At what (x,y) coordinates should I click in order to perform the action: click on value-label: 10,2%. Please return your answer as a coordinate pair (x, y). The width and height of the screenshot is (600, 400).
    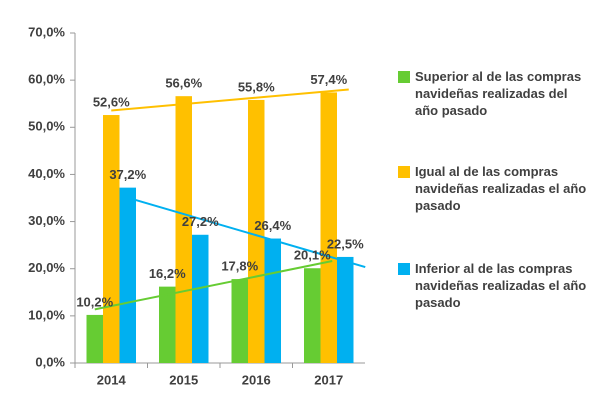
    Looking at the image, I should click on (94, 301).